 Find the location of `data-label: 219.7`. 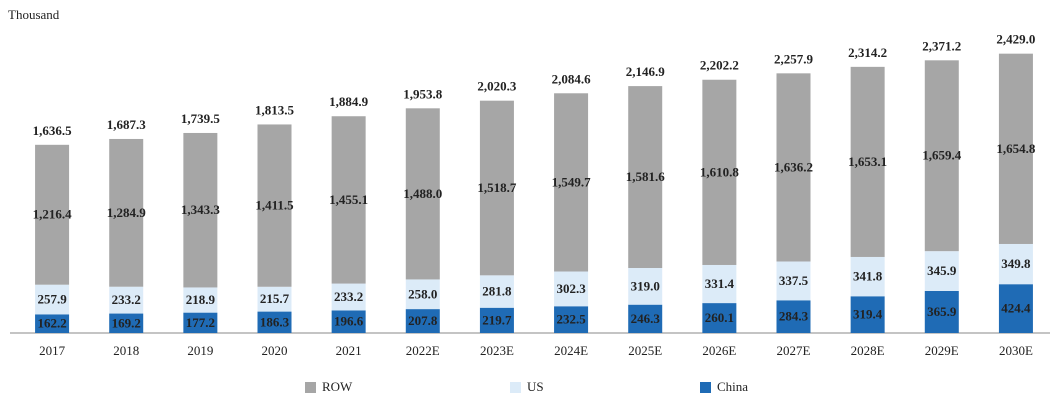

data-label: 219.7 is located at coordinates (497, 319).